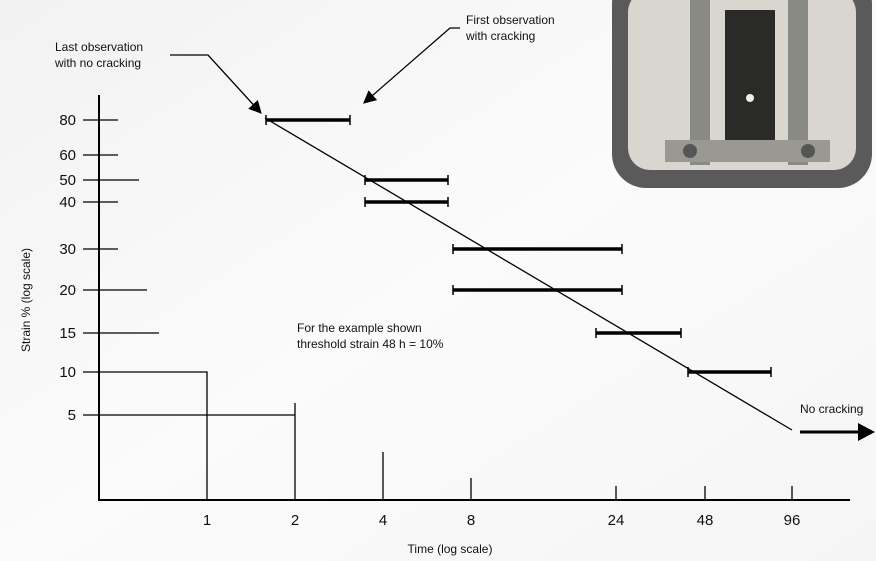  I want to click on specimen-photo, so click(742, 94).